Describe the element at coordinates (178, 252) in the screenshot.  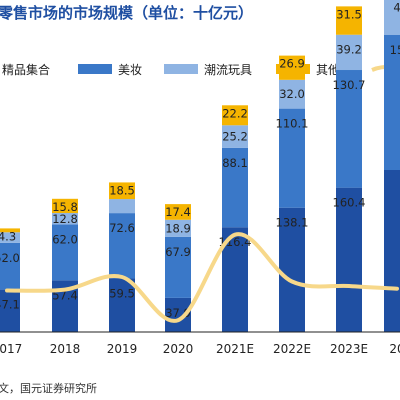
I see `data-label-beauty: 67.9` at that location.